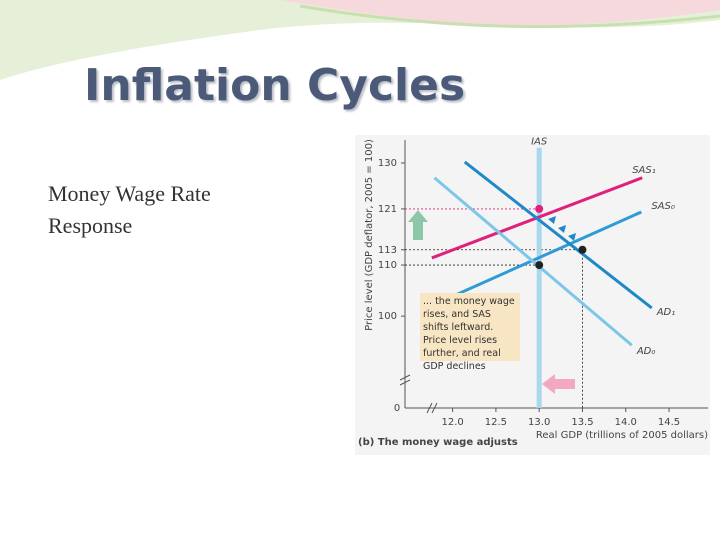 The height and width of the screenshot is (540, 720). Describe the element at coordinates (669, 422) in the screenshot. I see `x-tick-label: 14.5` at that location.